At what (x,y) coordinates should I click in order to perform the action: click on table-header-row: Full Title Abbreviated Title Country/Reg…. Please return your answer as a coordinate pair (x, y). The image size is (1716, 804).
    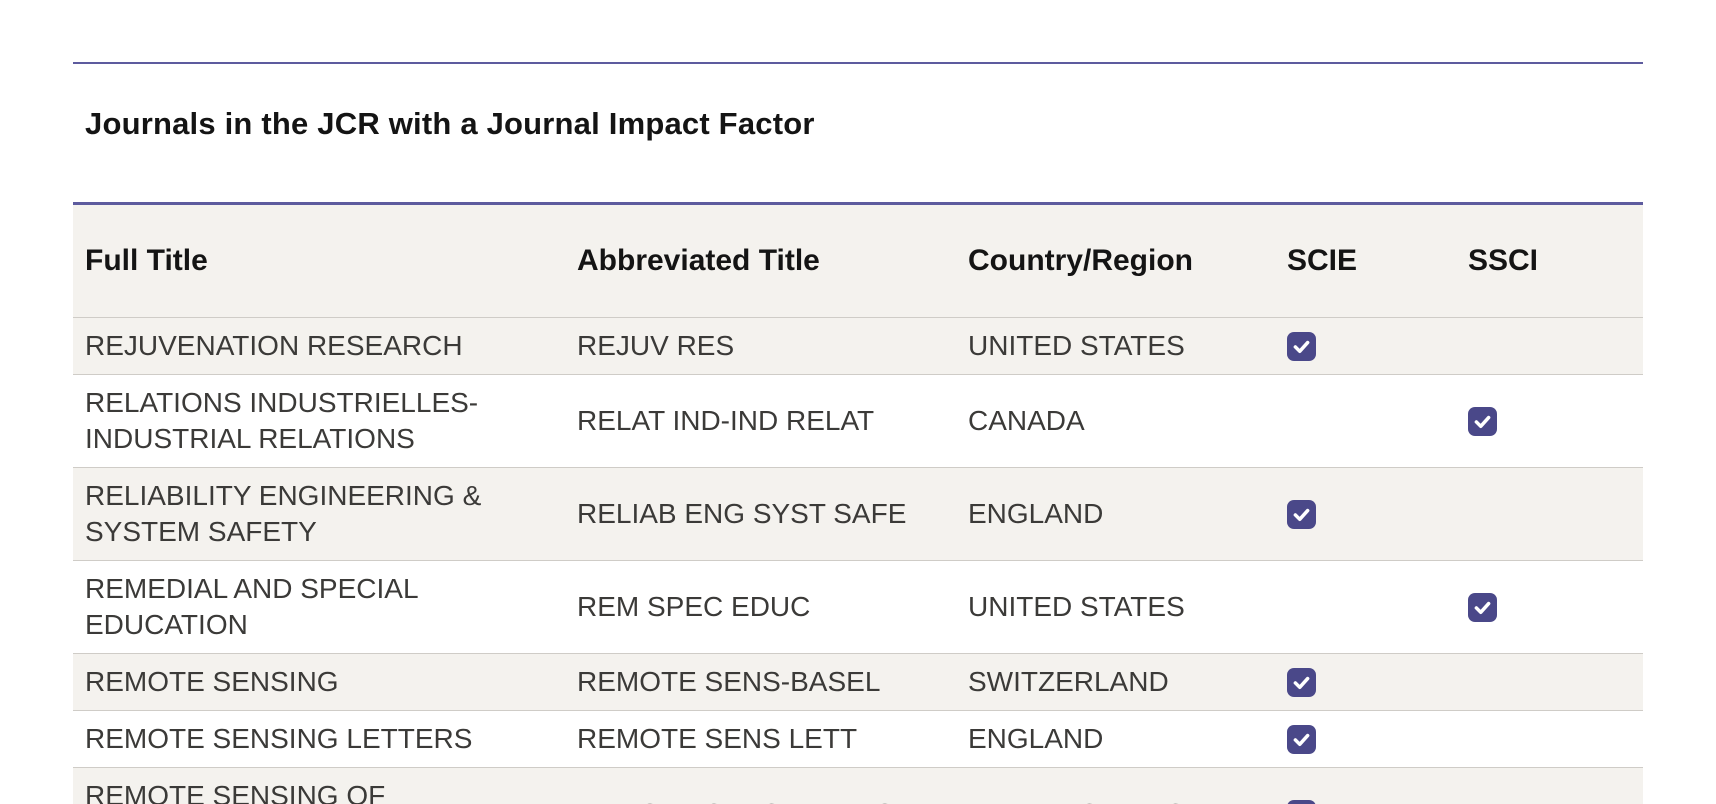
    Looking at the image, I should click on (858, 261).